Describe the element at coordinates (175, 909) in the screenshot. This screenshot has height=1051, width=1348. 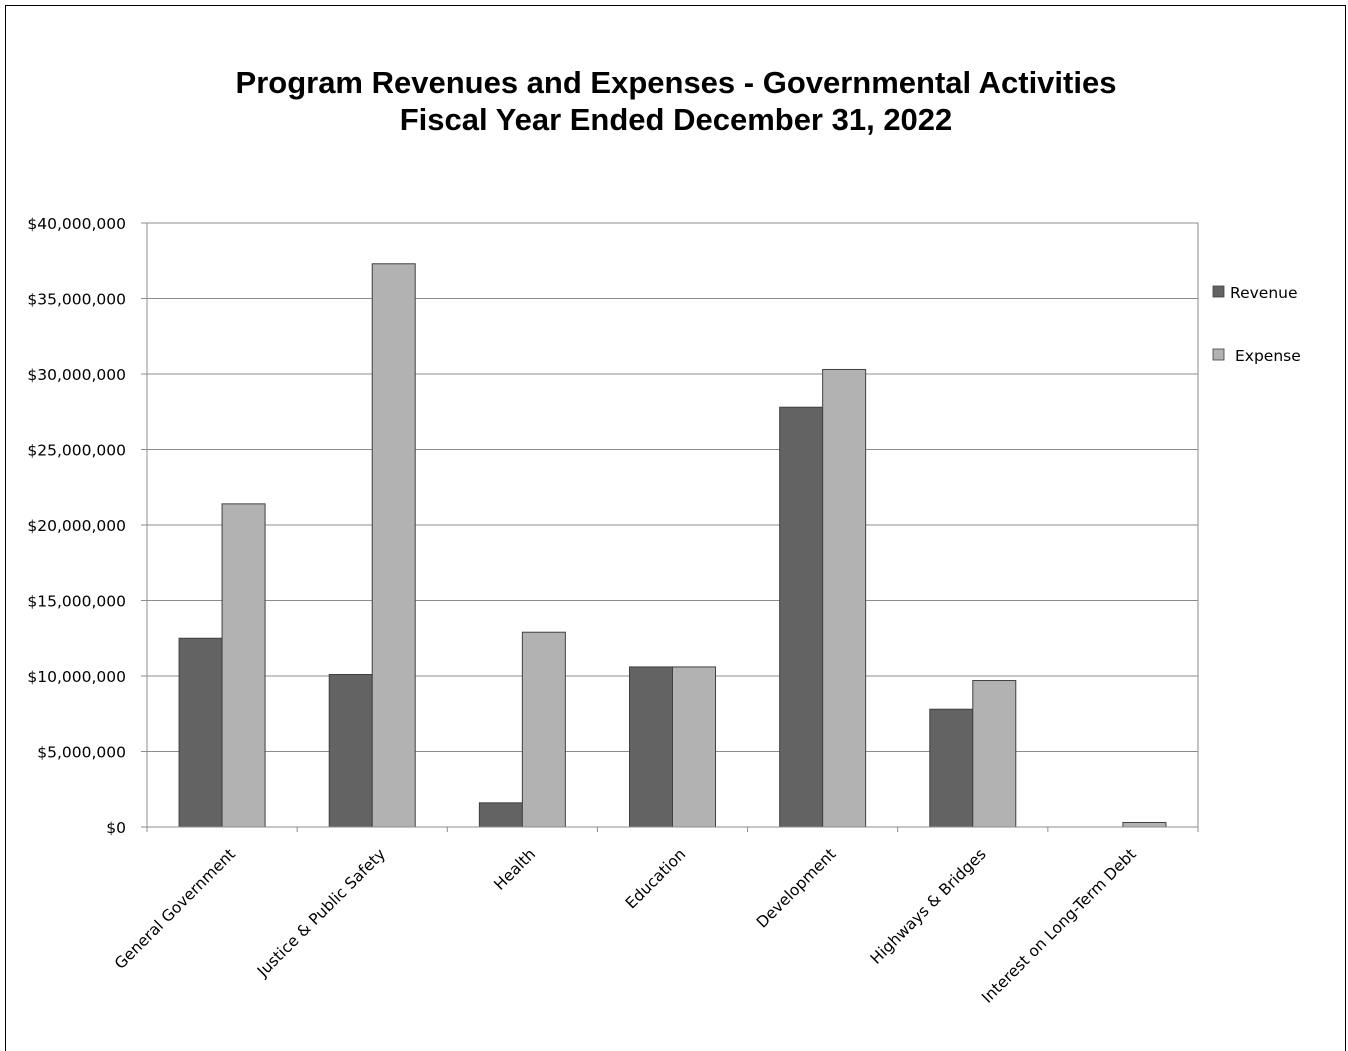
I see `x-tick-label: General Government` at that location.